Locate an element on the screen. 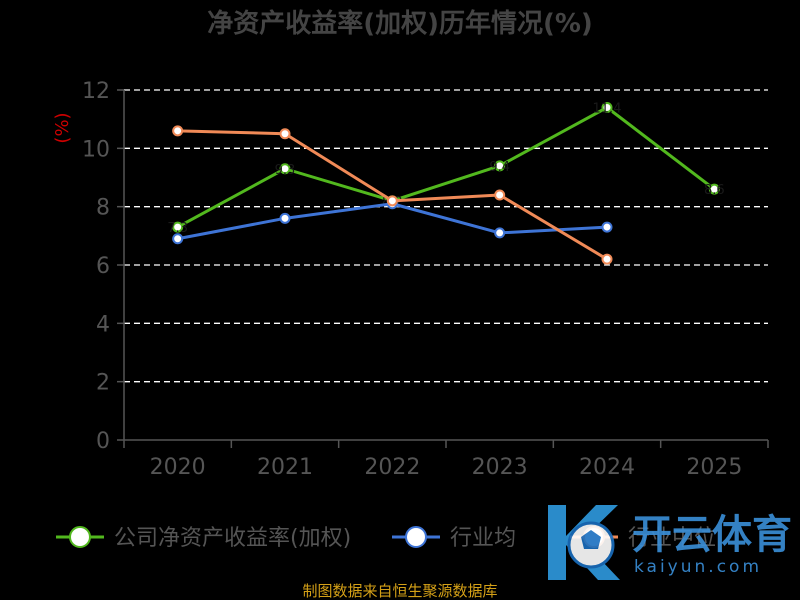 The width and height of the screenshot is (800, 600). legend-label: 公司净资产收益率(加权) is located at coordinates (232, 538).